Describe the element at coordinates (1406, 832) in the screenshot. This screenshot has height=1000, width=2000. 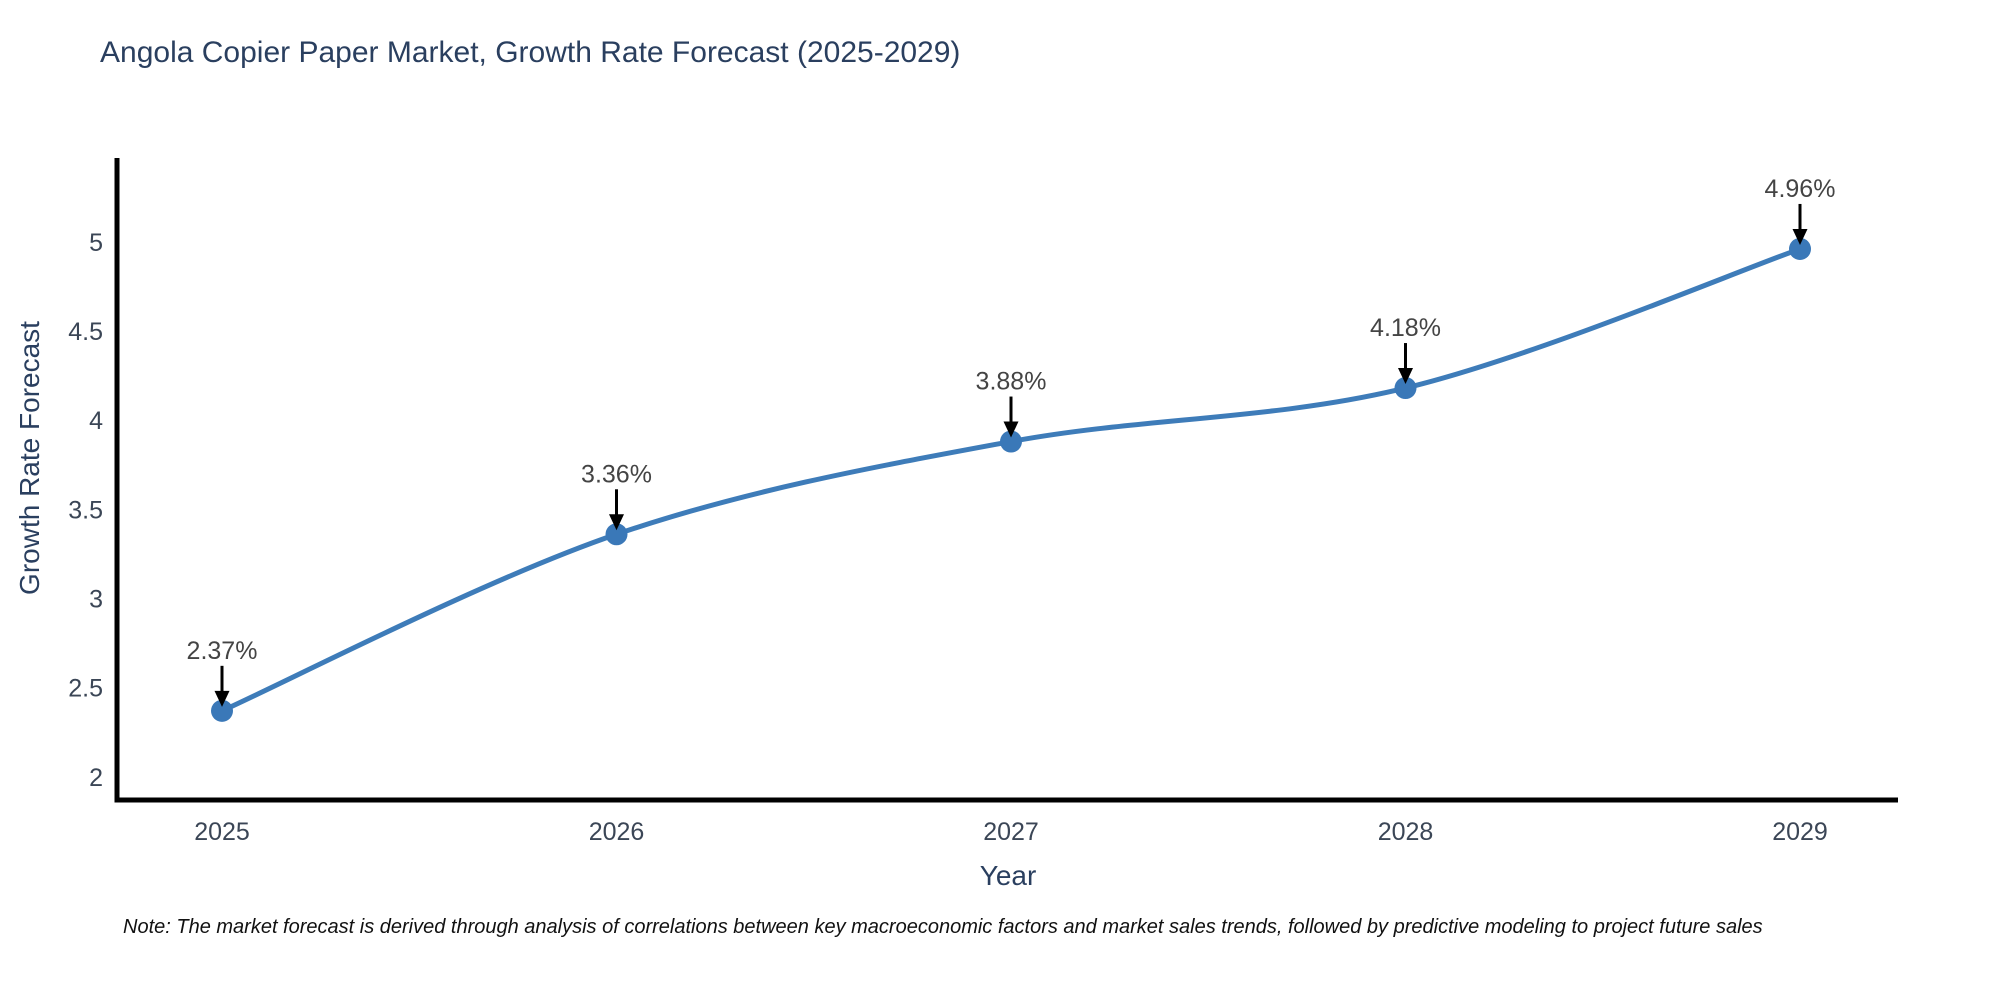
I see `x-tick-label: 2028` at that location.